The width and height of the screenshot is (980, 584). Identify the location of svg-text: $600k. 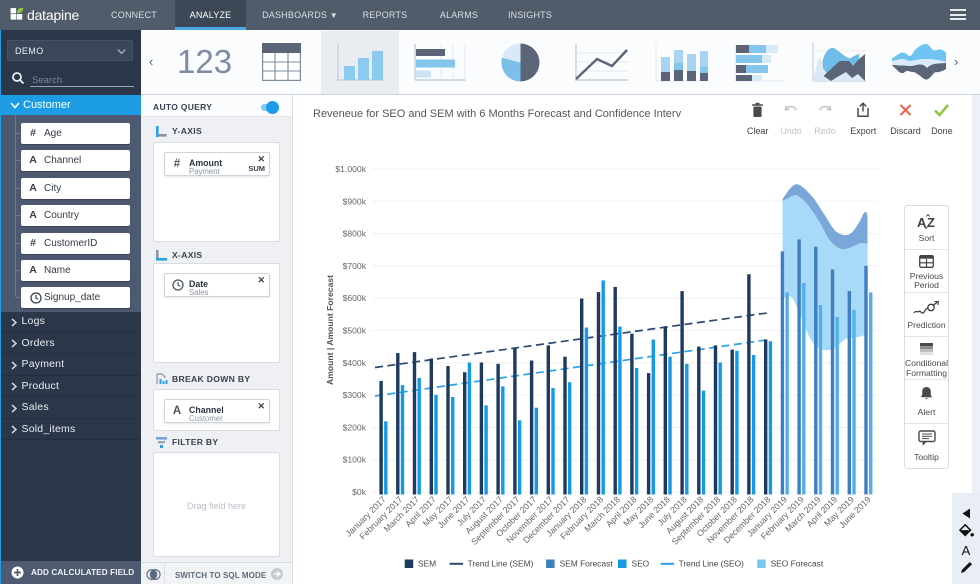
(355, 298).